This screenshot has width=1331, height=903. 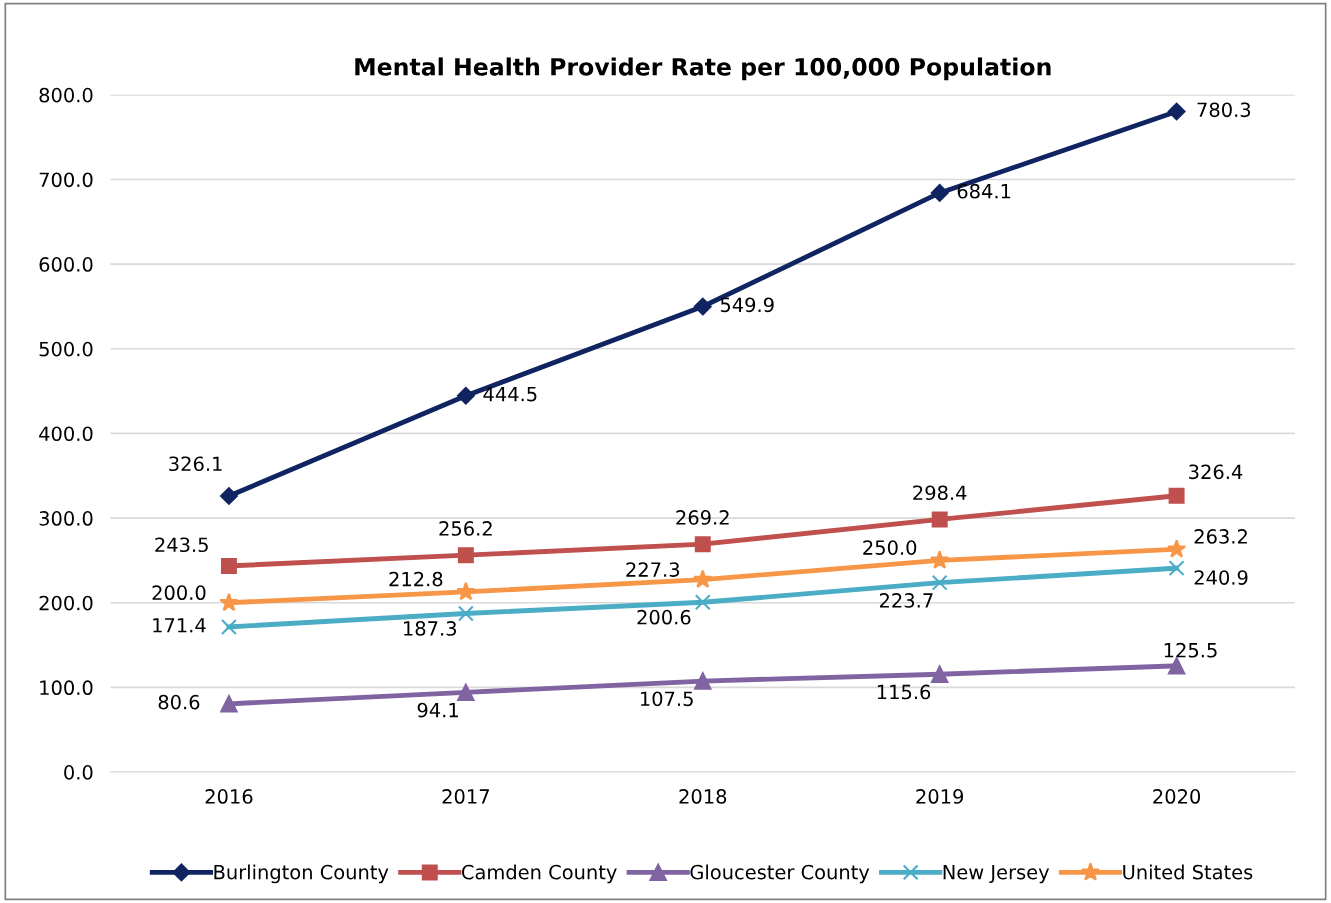 I want to click on y-tick-label: 300.0, so click(x=66, y=518).